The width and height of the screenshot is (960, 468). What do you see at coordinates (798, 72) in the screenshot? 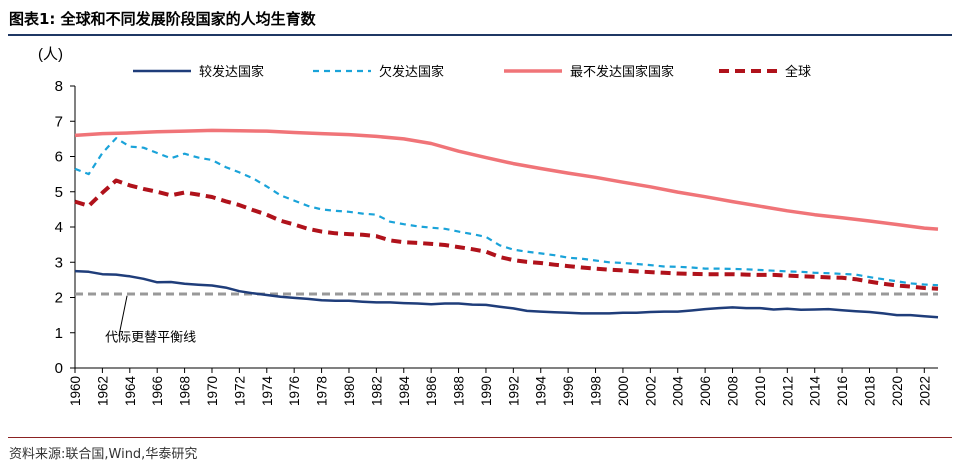
I see `legend-label-4: 全球` at bounding box center [798, 72].